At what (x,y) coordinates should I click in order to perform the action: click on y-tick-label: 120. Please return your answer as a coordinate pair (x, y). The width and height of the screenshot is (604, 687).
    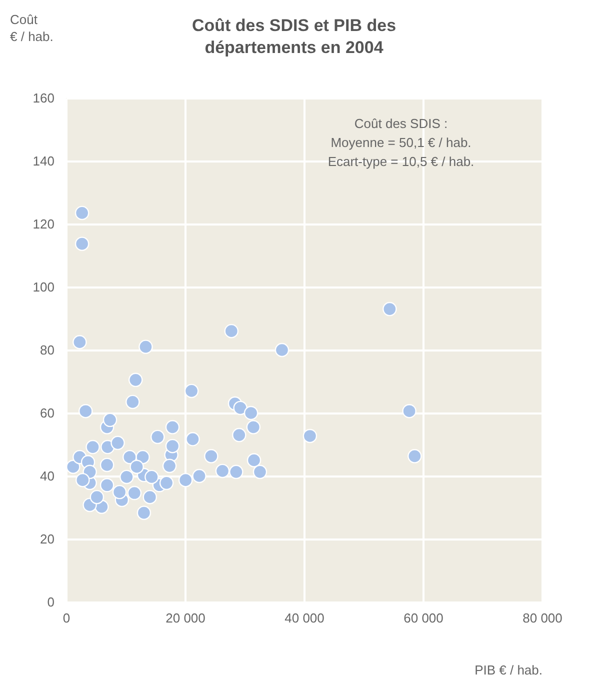
    Looking at the image, I should click on (43, 224).